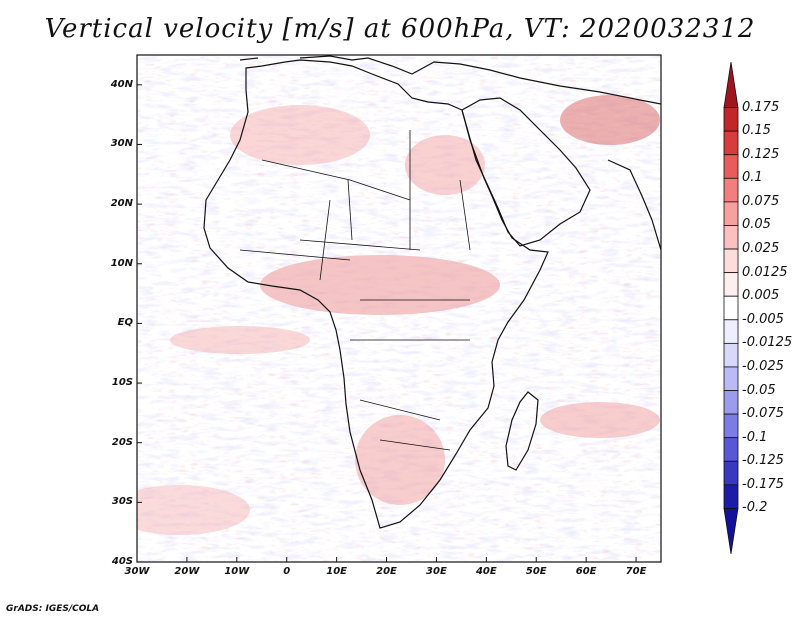  What do you see at coordinates (763, 366) in the screenshot?
I see `colorbar-label: -0.025` at bounding box center [763, 366].